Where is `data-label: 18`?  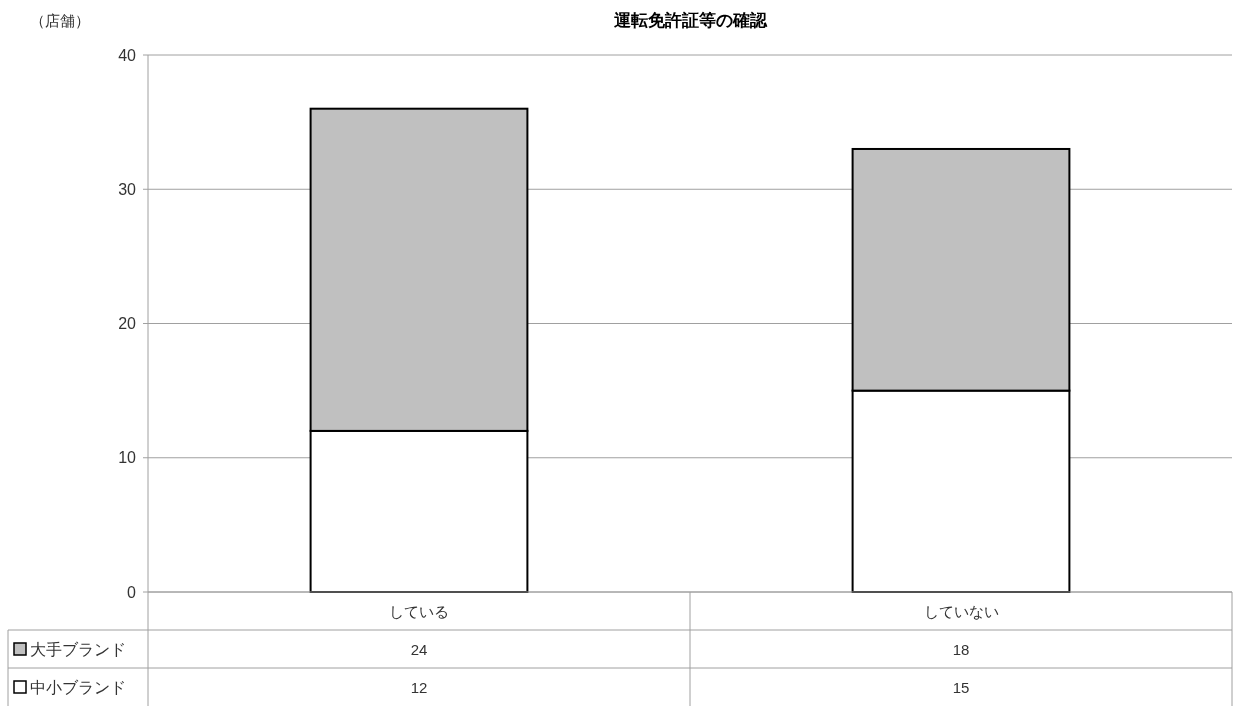 data-label: 18 is located at coordinates (961, 649).